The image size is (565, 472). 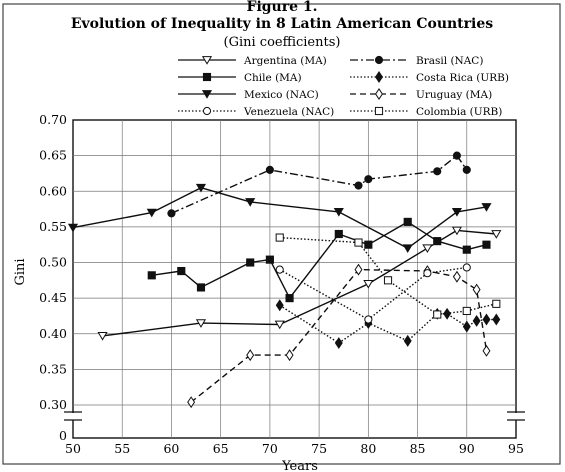 I want to click on y-tick-label-zero: 0, so click(x=63, y=435).